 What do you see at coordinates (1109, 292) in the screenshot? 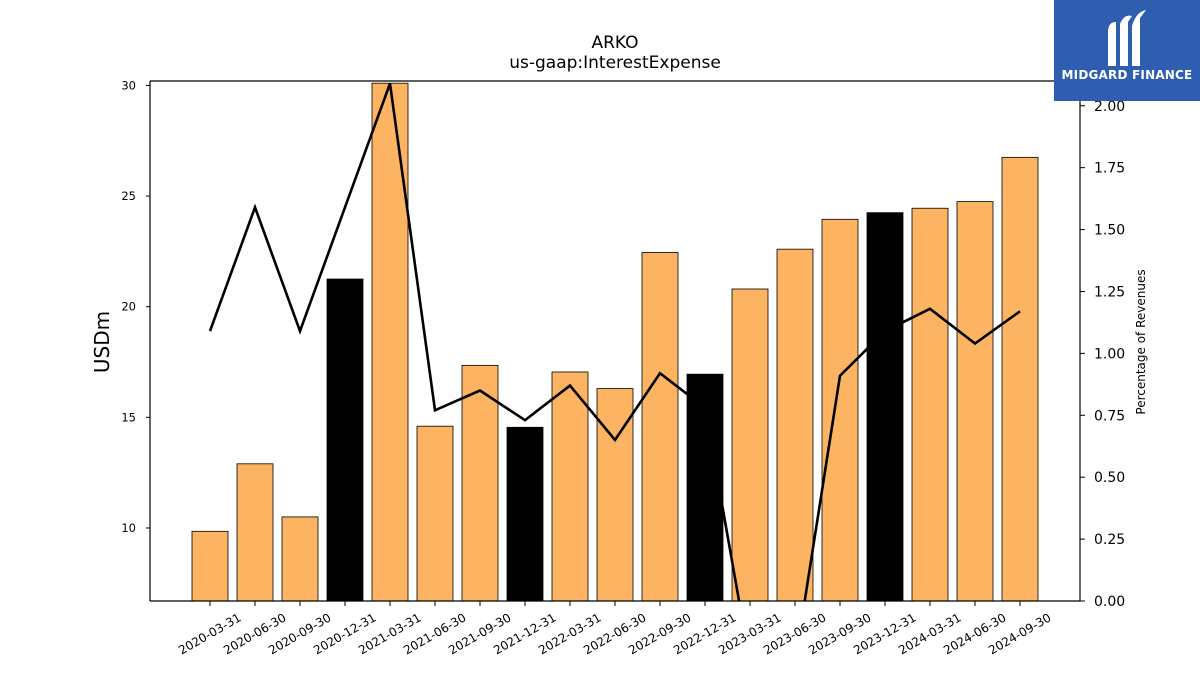
I see `y2-tick-label: 1.25` at bounding box center [1109, 292].